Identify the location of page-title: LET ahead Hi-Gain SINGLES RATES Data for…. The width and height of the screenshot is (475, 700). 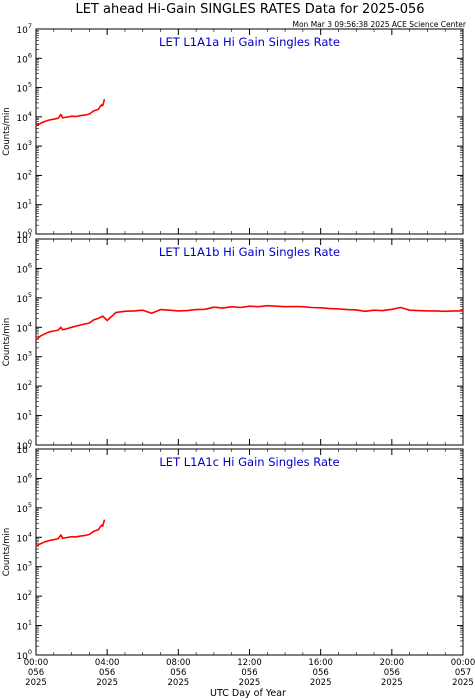
(249, 9).